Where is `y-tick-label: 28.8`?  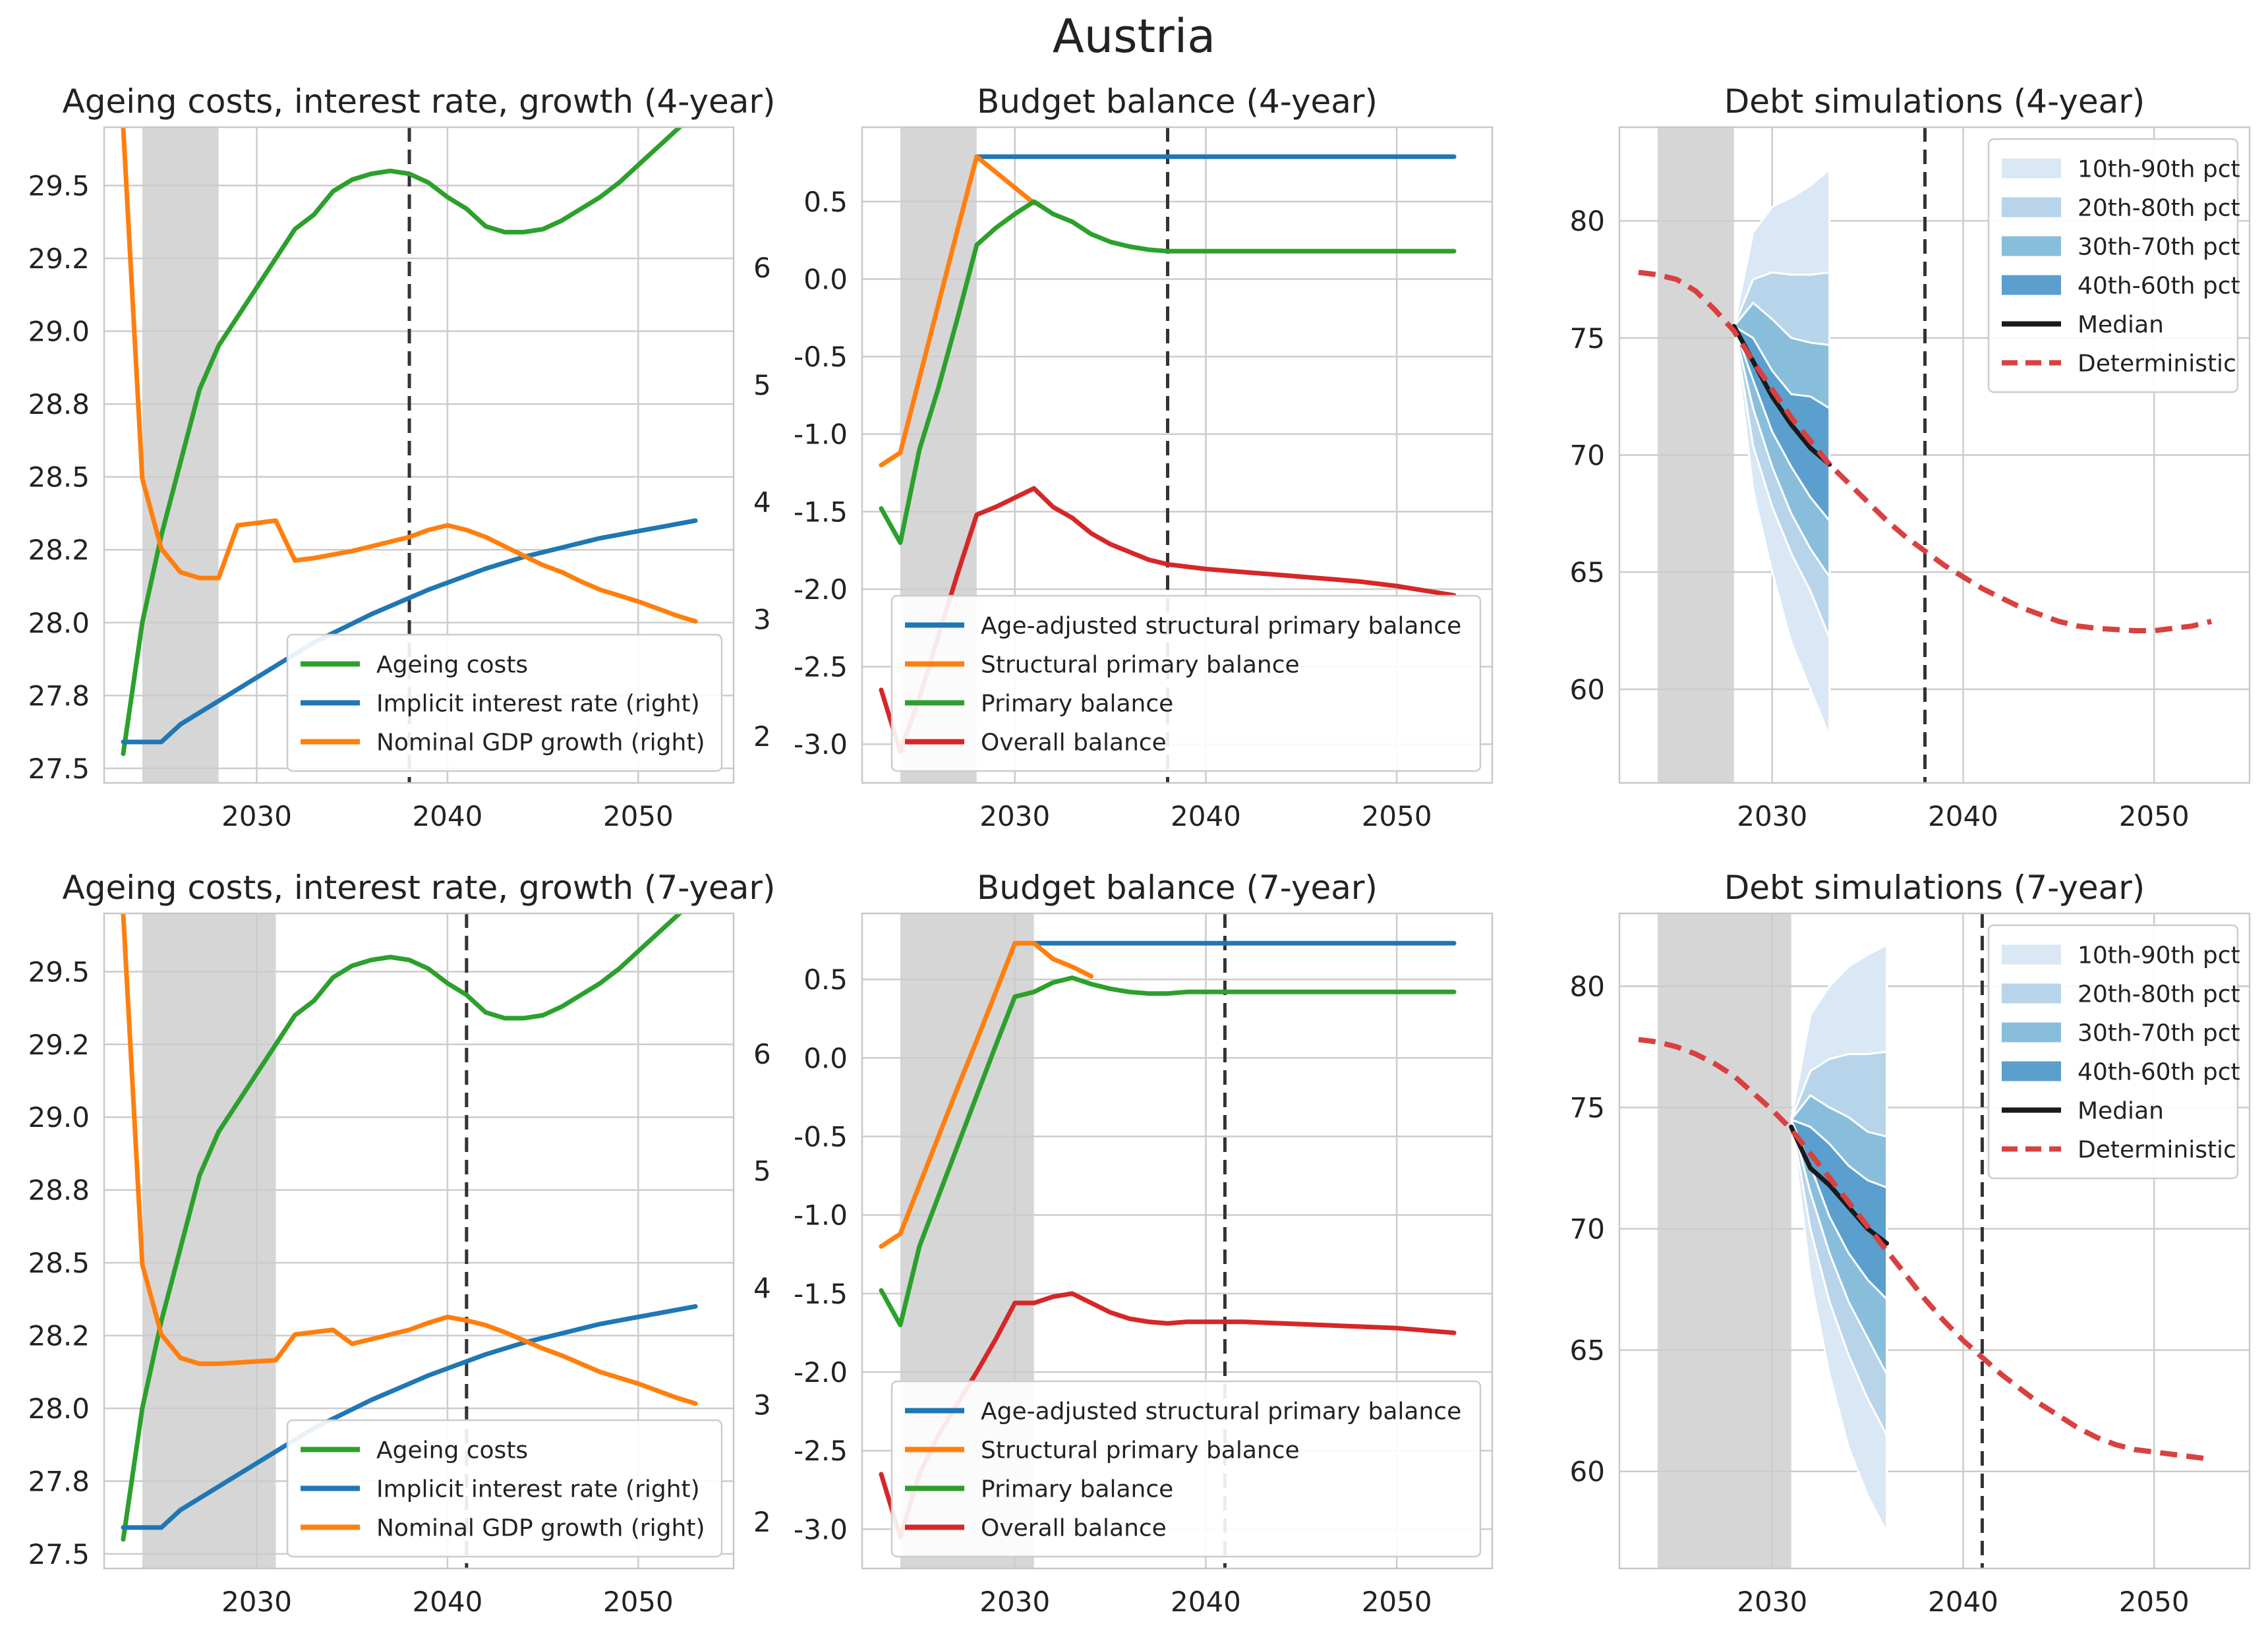 y-tick-label: 28.8 is located at coordinates (59, 1190).